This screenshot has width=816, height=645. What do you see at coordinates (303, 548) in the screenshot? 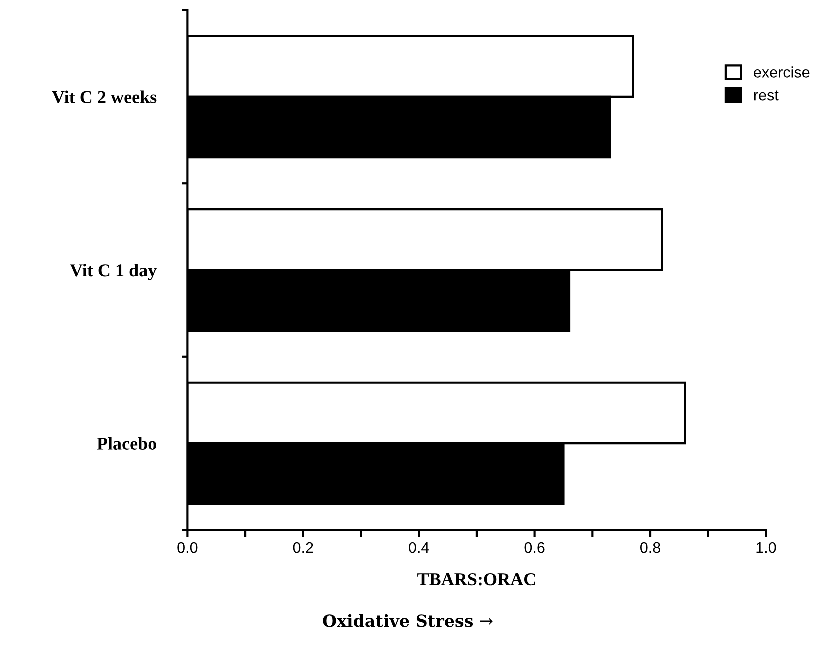
I see `x-tick-label: 0.2` at bounding box center [303, 548].